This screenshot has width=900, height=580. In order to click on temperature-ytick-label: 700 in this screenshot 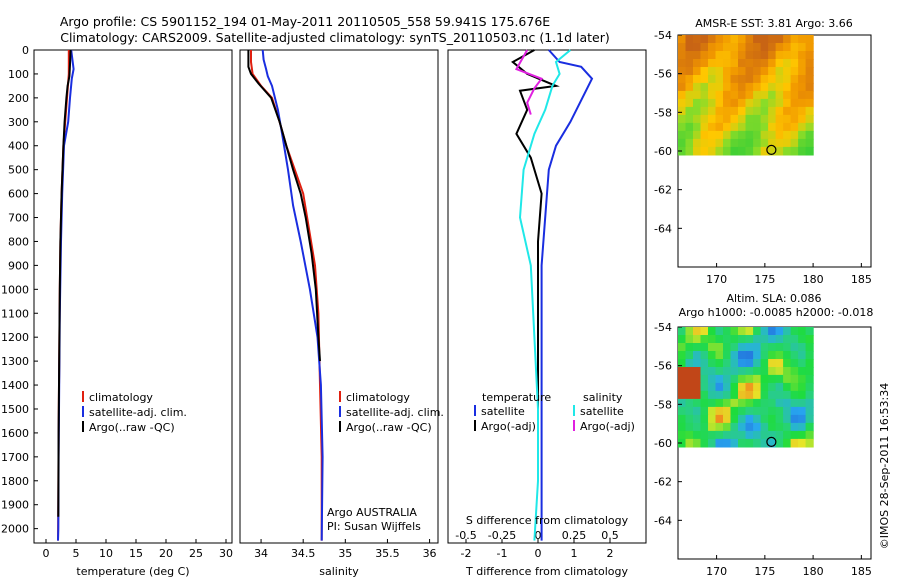, I will do `click(18, 218)`.